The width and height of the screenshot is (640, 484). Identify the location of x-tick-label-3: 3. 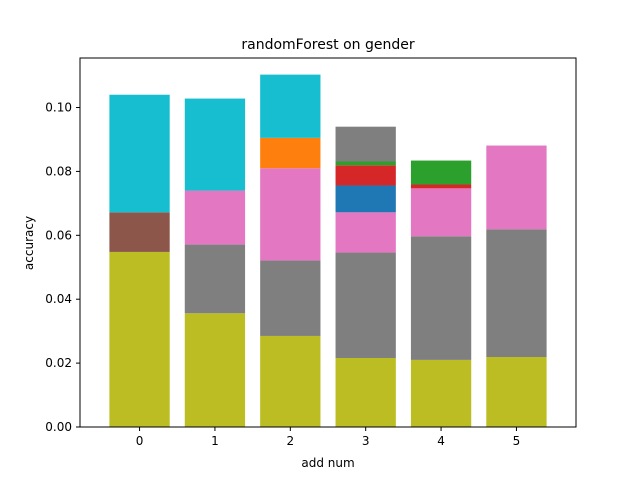
(366, 441).